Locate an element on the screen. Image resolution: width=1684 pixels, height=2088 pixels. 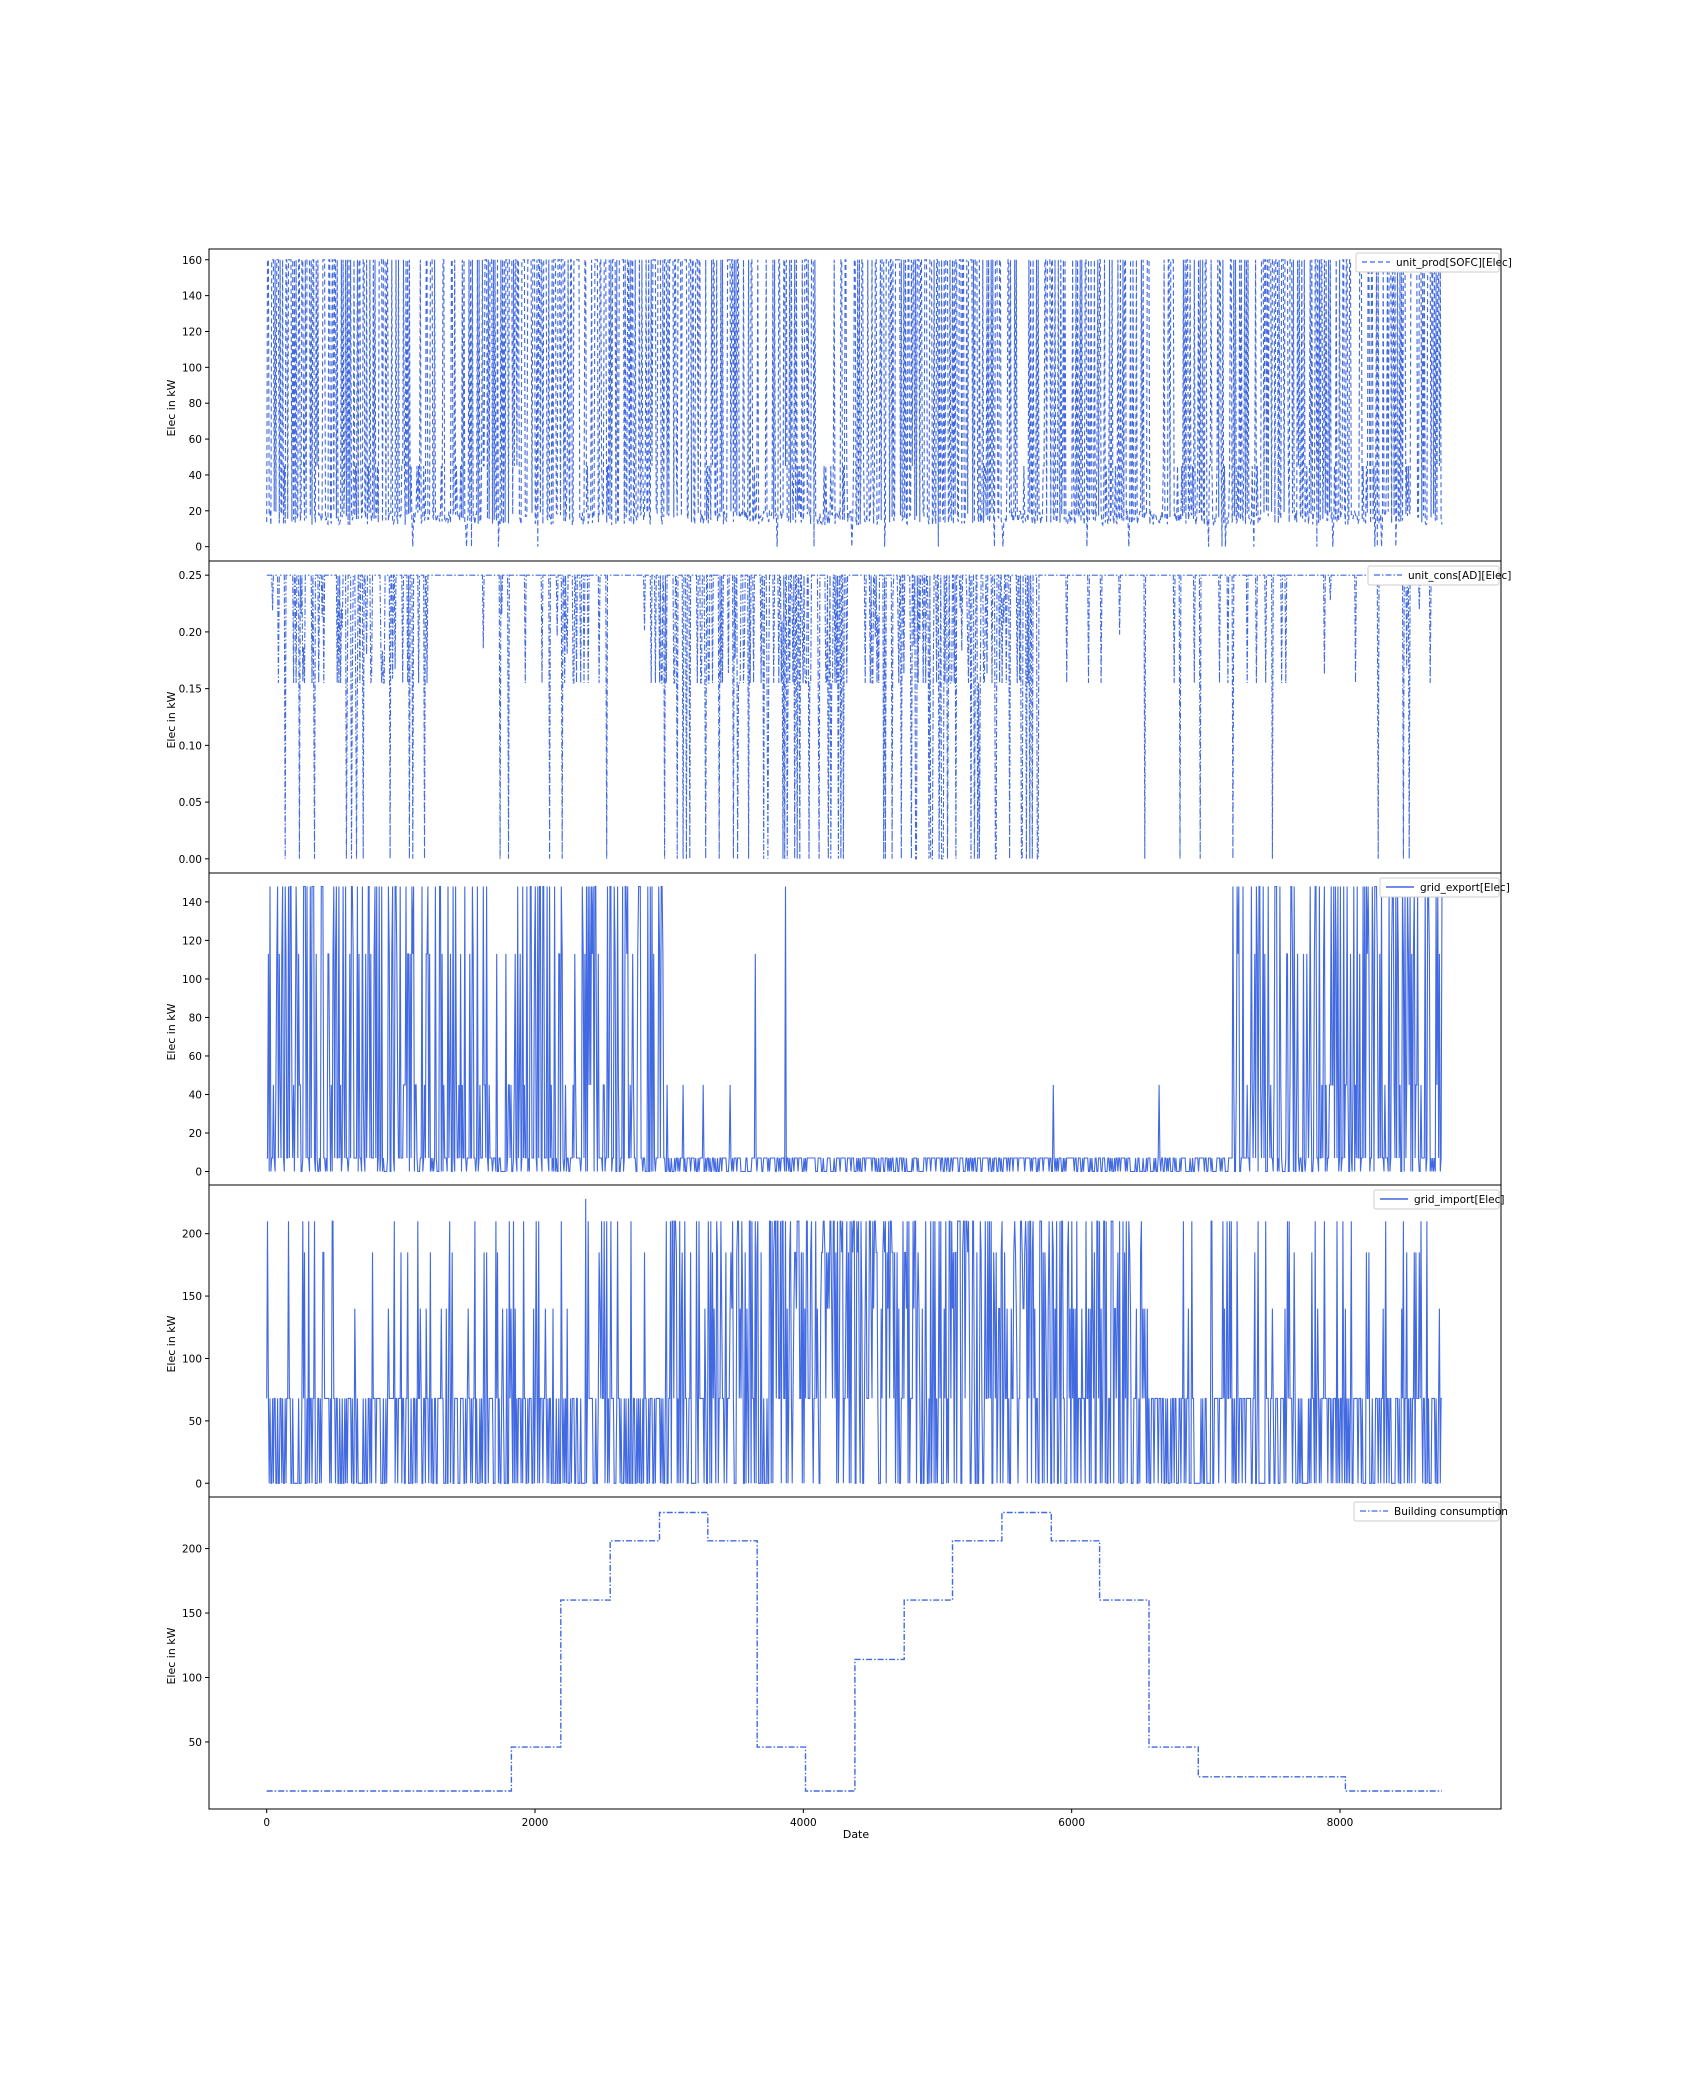
subplot-2-ylabel: Elec in kW is located at coordinates (171, 719).